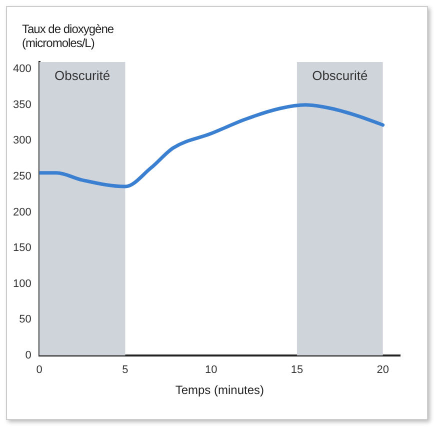 The height and width of the screenshot is (428, 440). Describe the element at coordinates (25, 320) in the screenshot. I see `y-tick-label: 50` at that location.